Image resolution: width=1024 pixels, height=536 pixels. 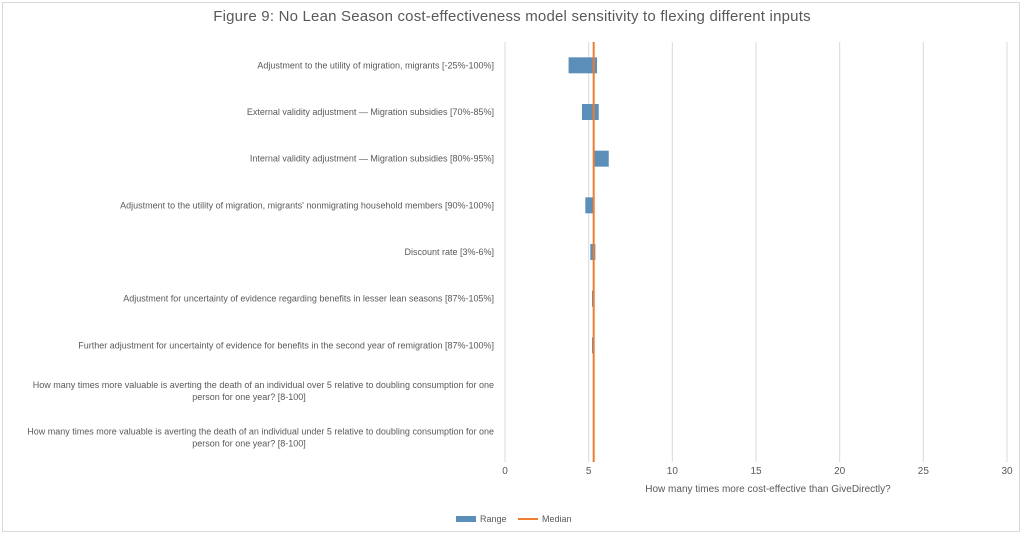 I want to click on legend-label-range: Range, so click(x=493, y=519).